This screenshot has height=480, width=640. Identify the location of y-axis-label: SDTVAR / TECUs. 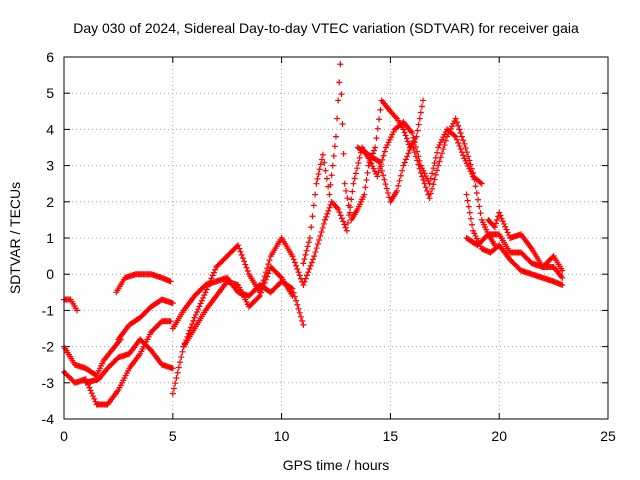
(15, 238).